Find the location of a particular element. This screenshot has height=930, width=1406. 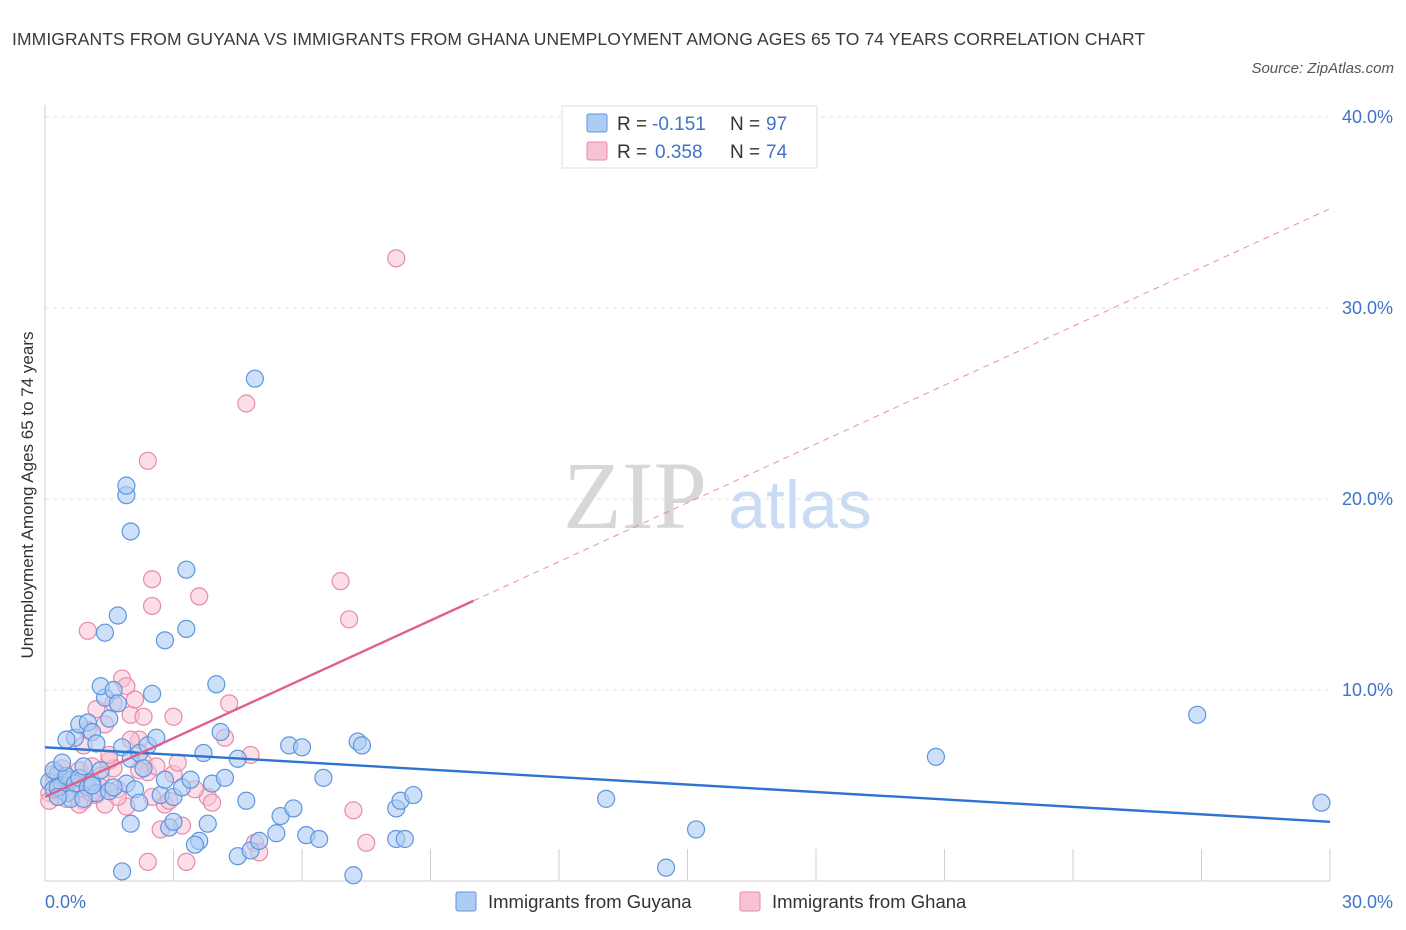

stats-legend: R = -0.151 N = 97 R = 0.358 N = 74 is located at coordinates (689, 137).